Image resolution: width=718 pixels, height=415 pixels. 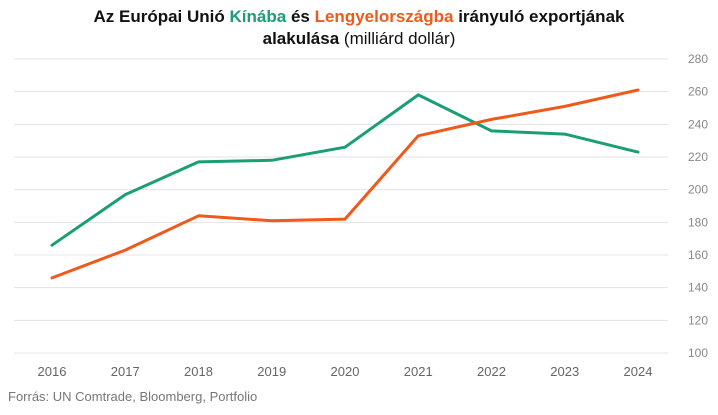 What do you see at coordinates (198, 371) in the screenshot?
I see `x-tick-label: 2018` at bounding box center [198, 371].